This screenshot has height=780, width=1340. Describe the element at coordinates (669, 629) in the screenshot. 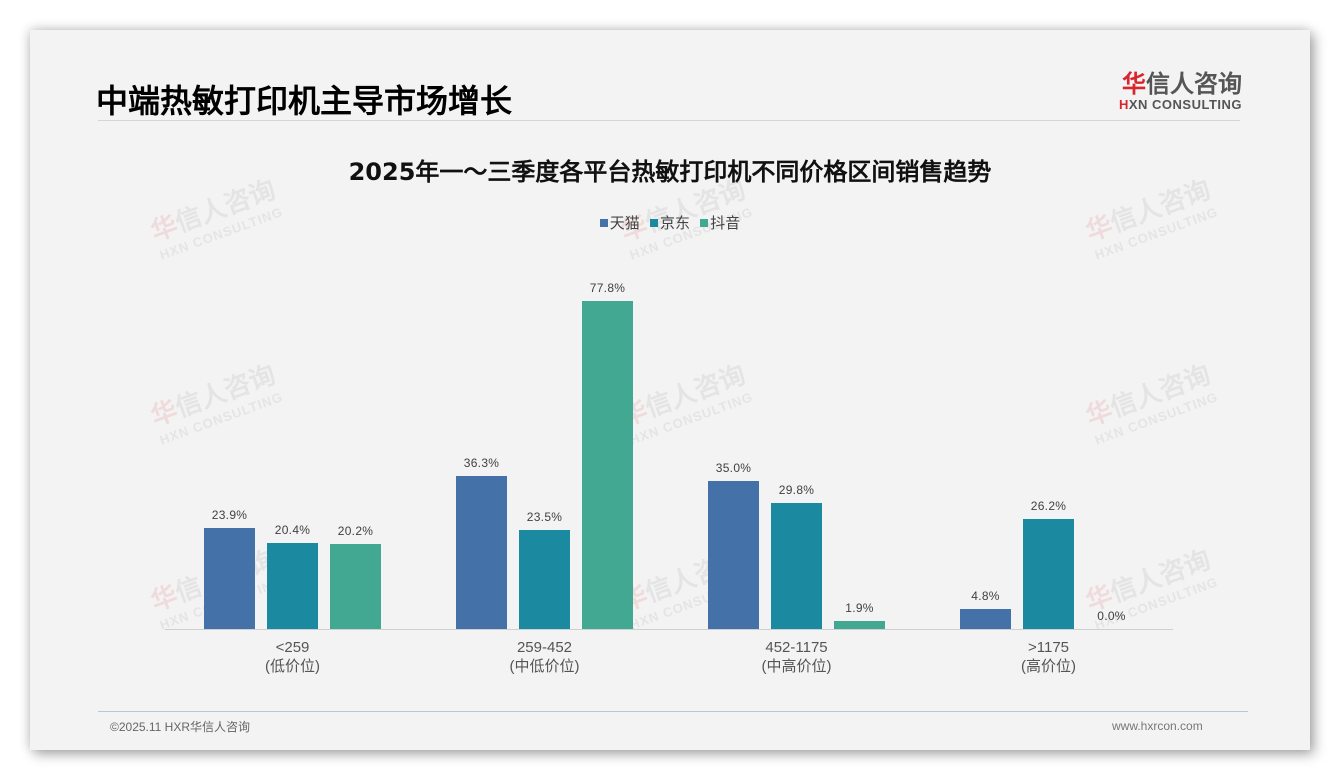

I see `x-axis-line` at that location.